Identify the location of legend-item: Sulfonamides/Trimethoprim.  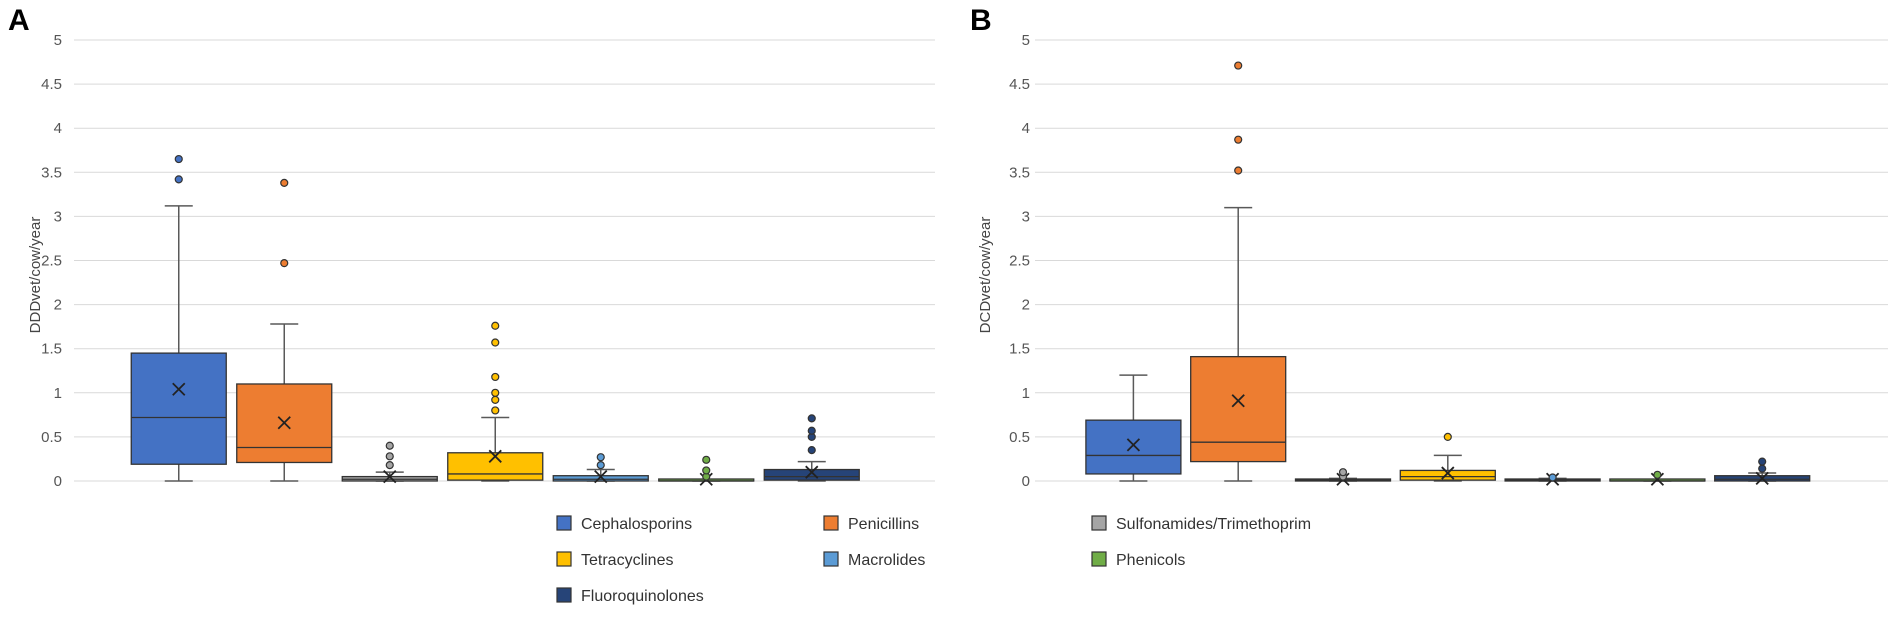
(1201, 524).